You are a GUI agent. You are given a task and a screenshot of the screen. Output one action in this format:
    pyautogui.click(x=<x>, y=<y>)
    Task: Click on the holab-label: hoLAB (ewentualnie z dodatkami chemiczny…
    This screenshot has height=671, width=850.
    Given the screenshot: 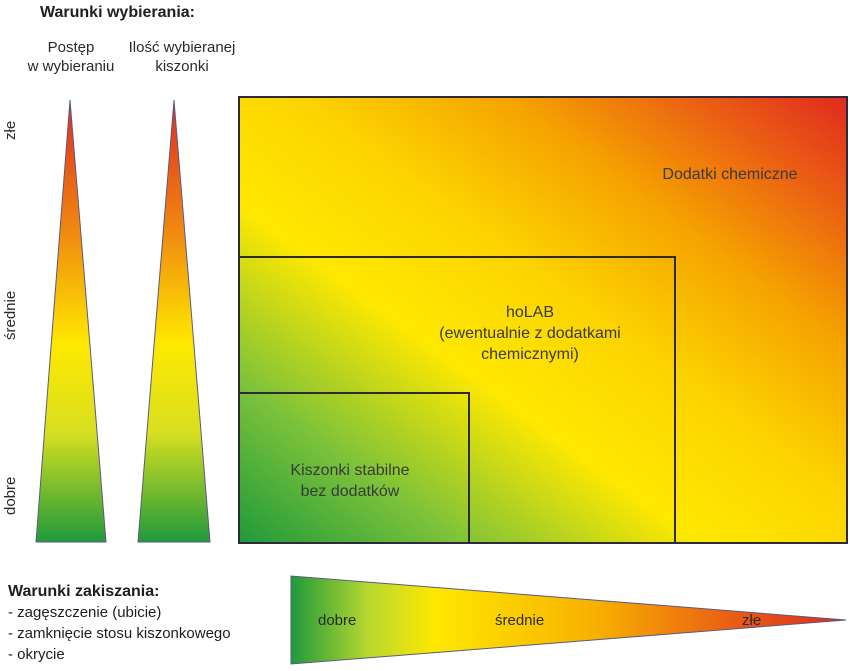 What is the action you would take?
    pyautogui.click(x=530, y=333)
    